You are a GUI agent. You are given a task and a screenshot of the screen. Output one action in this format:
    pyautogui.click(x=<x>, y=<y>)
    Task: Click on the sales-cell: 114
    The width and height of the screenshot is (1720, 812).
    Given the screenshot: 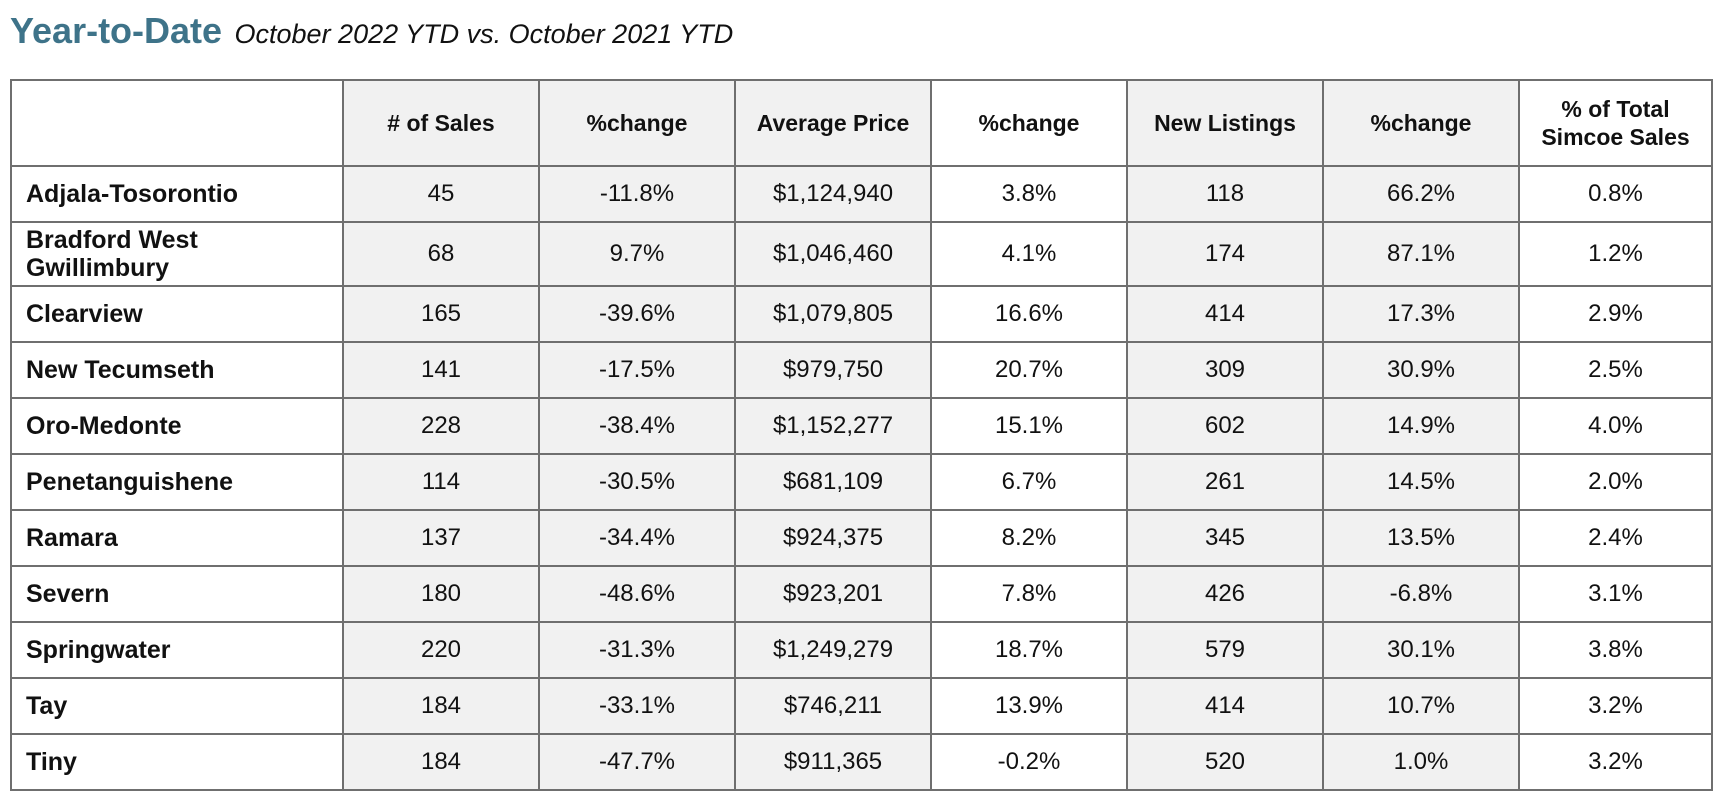 What is the action you would take?
    pyautogui.click(x=441, y=482)
    